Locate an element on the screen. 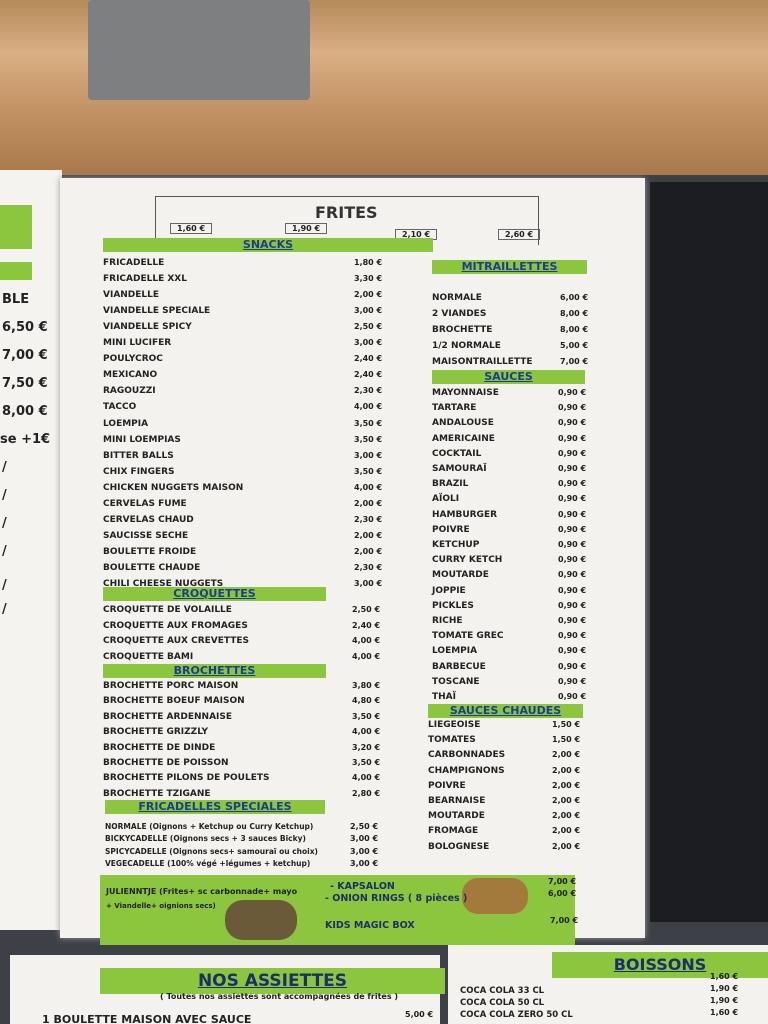 This screenshot has width=768, height=1024. item-price: 2,80 € is located at coordinates (366, 793).